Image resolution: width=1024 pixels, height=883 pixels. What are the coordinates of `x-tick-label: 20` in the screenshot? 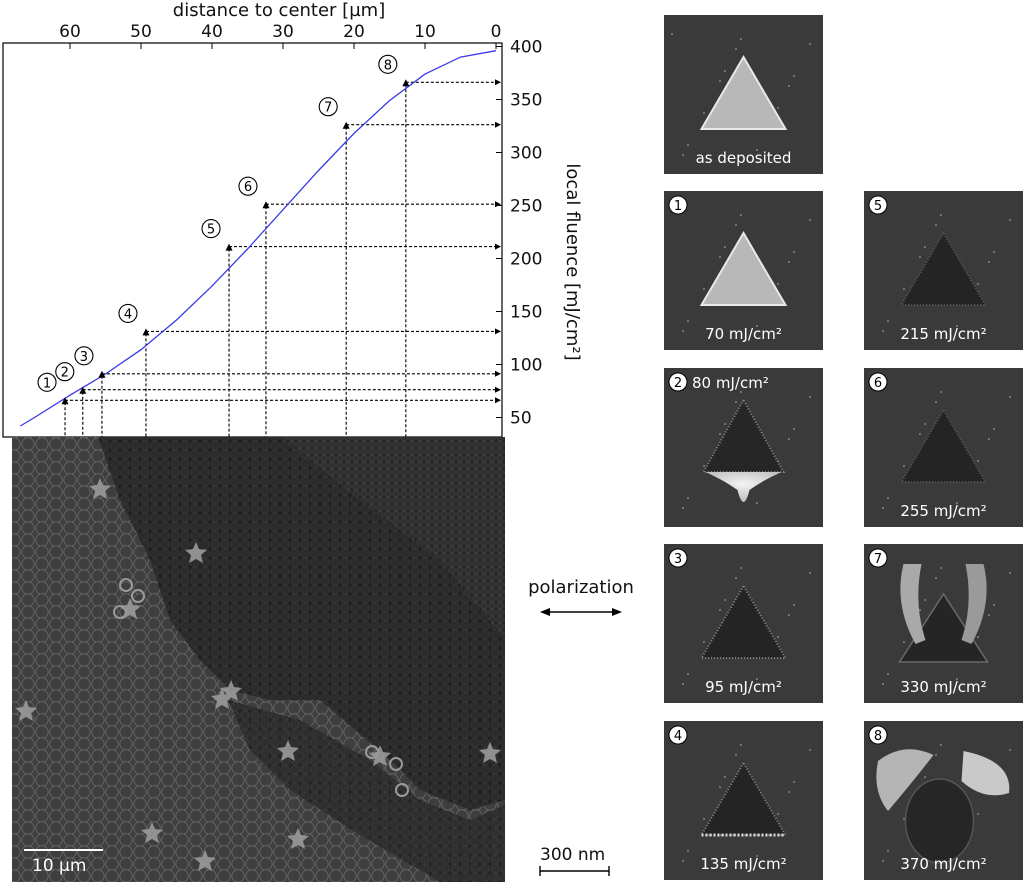 It's located at (354, 32).